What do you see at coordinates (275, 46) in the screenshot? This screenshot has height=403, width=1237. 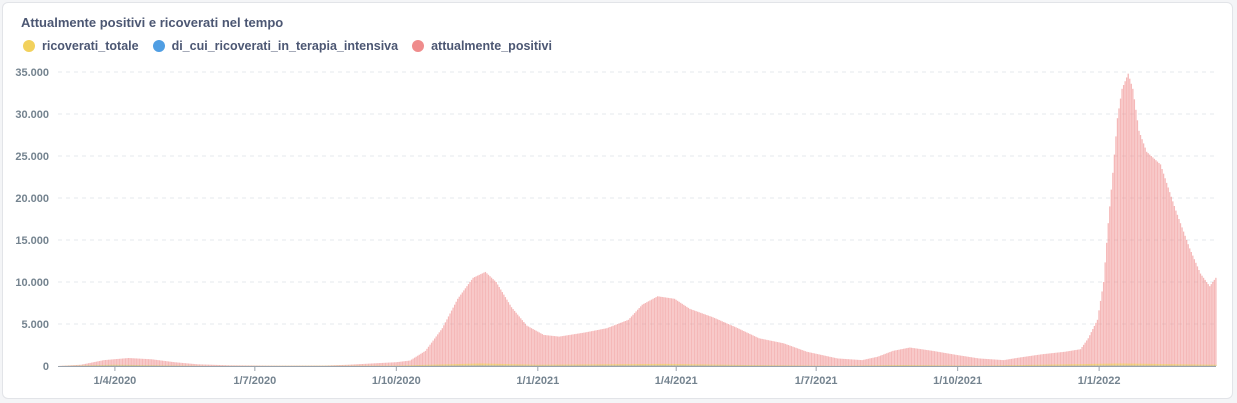 I see `legend-item-terapia-intensiva: di_cui_ricoverati_in_terapia_intensiva` at bounding box center [275, 46].